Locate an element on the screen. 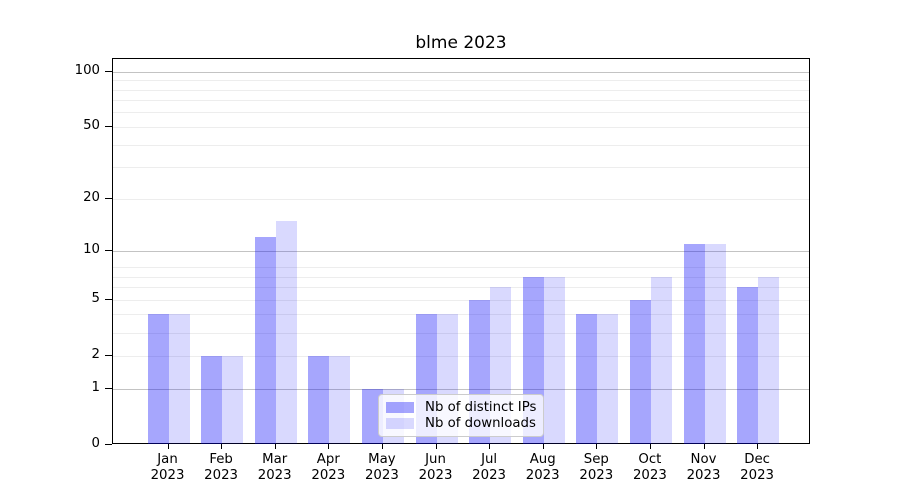 The height and width of the screenshot is (500, 900). x-tick-label: Nov 2023 is located at coordinates (704, 468).